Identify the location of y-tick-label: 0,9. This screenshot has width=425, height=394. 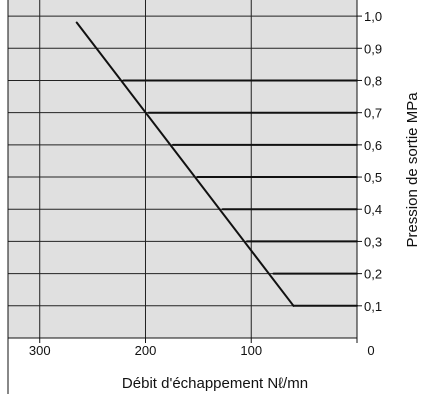
(373, 48).